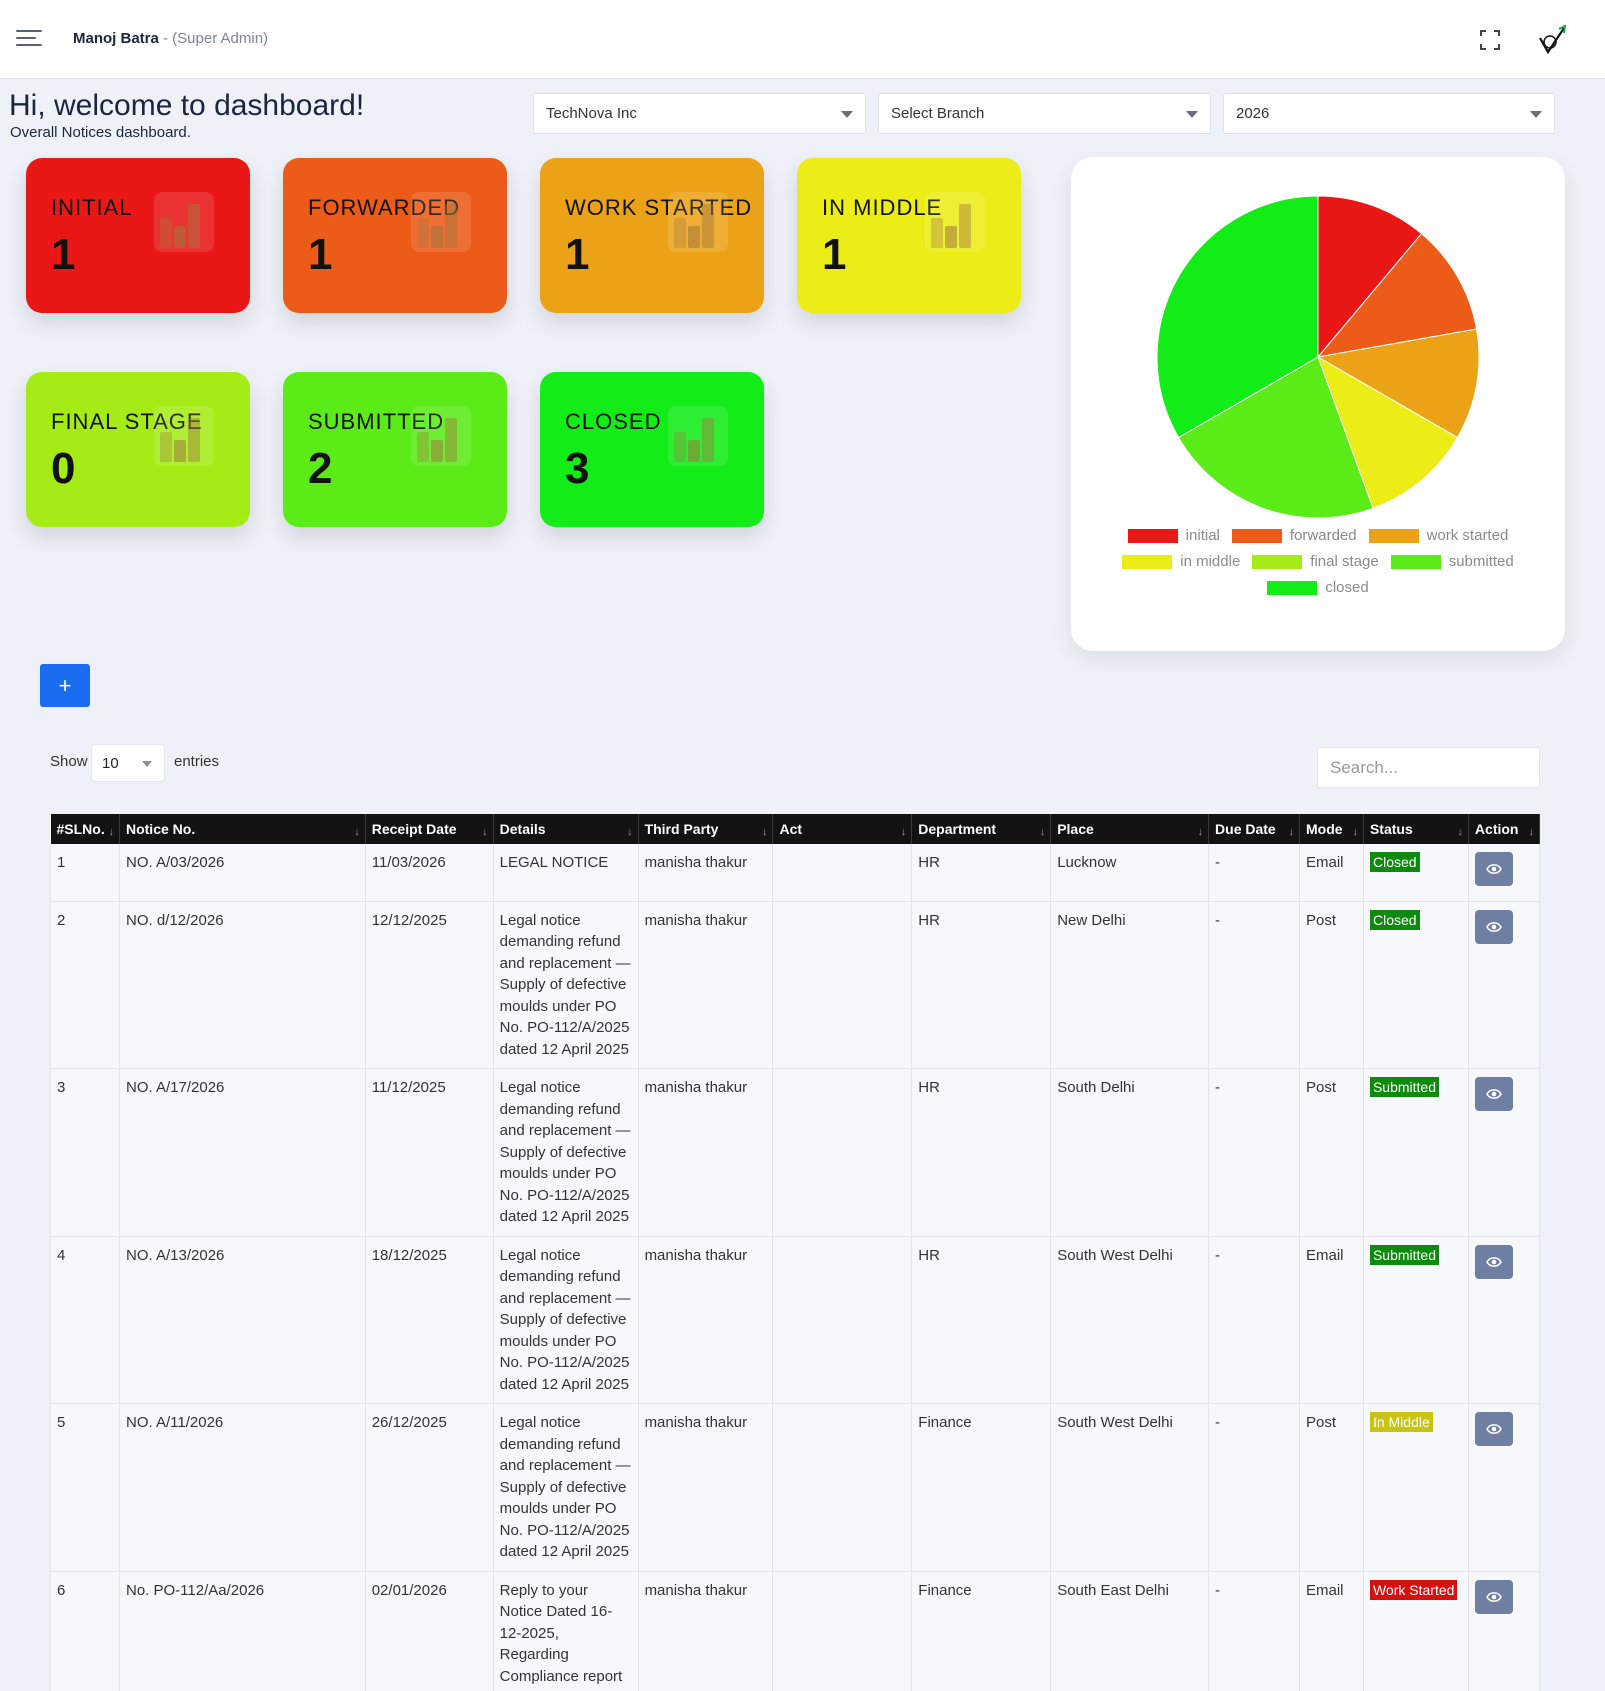  I want to click on status-card-initial: INITIAL 1, so click(138, 235).